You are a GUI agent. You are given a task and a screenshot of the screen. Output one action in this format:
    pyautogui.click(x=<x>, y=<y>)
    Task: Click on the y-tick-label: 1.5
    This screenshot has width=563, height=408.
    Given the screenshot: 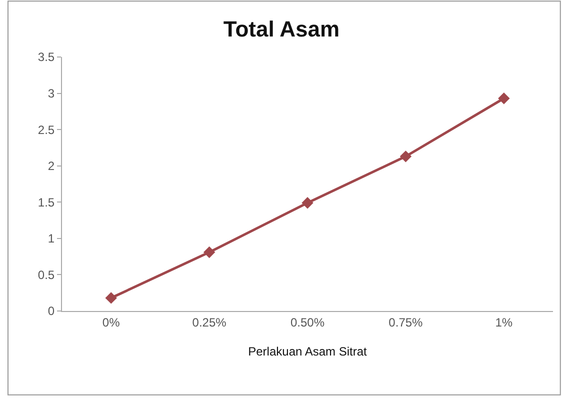 What is the action you would take?
    pyautogui.click(x=46, y=202)
    